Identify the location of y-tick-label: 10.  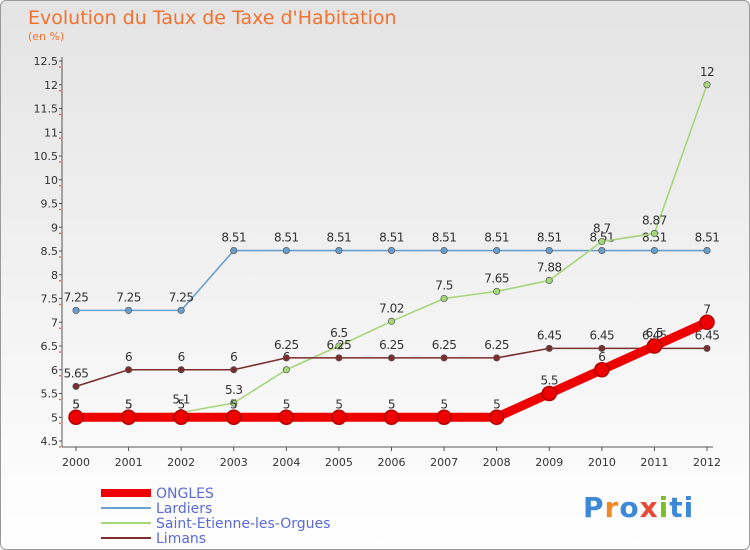
(51, 180).